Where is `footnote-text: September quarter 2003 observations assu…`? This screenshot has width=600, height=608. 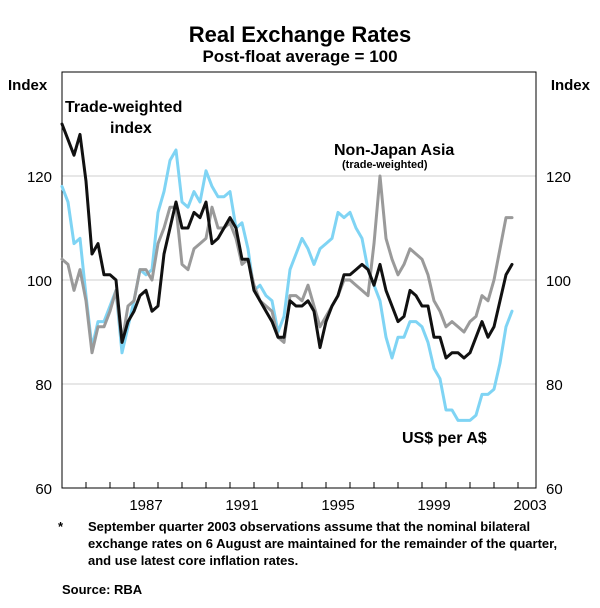
footnote-text: September quarter 2003 observations assu… is located at coordinates (323, 543).